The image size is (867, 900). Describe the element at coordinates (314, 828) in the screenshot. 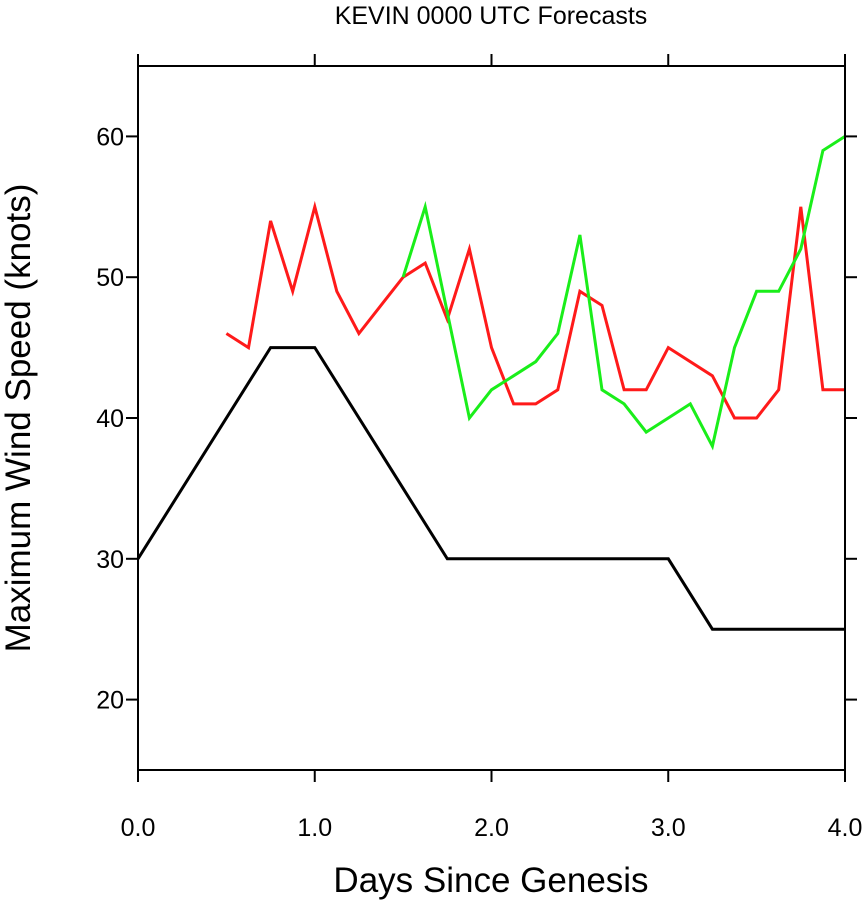

I see `x-tick-label: 1.0` at that location.